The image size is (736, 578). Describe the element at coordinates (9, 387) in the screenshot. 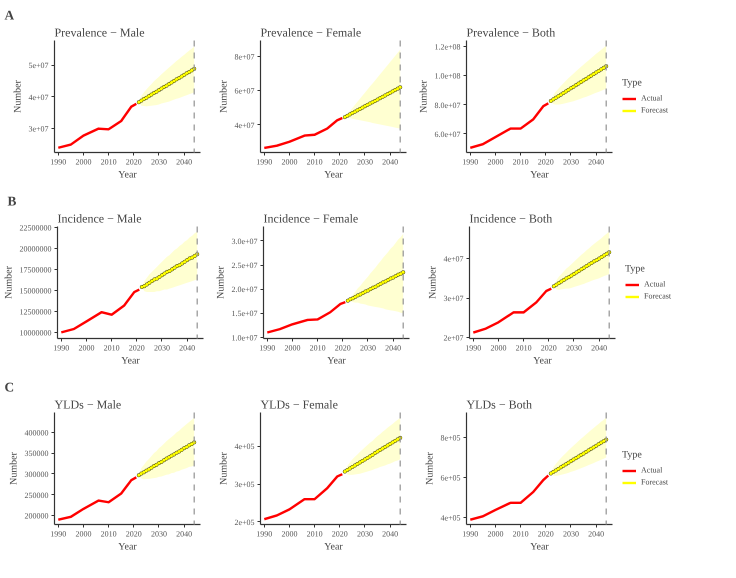

I see `text: C` at that location.